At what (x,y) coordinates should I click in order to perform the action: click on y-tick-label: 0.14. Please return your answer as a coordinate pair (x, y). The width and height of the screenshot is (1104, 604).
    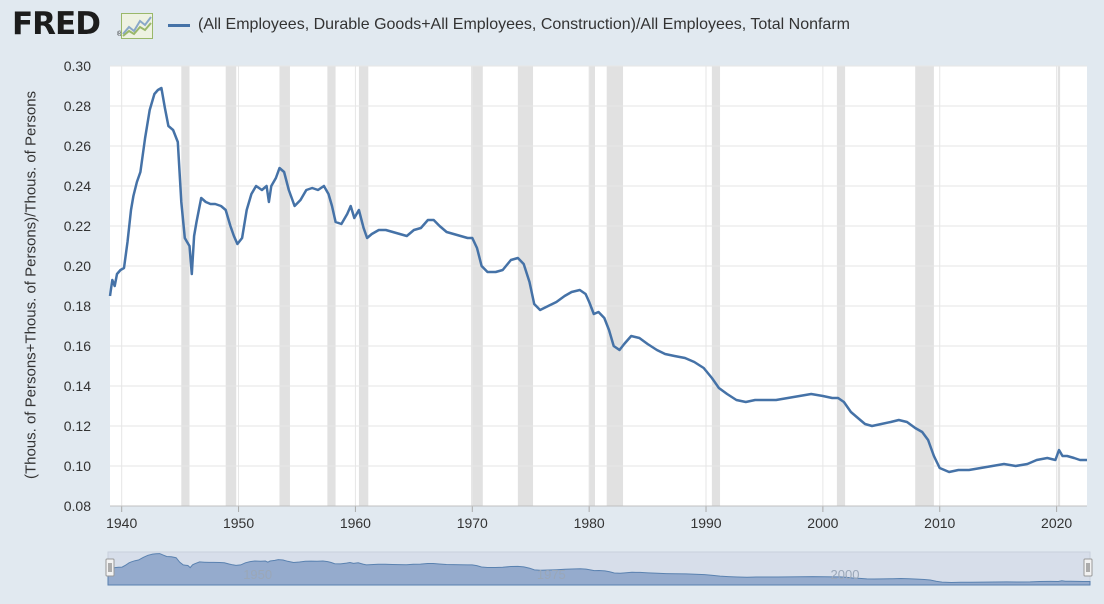
    Looking at the image, I should click on (77, 386).